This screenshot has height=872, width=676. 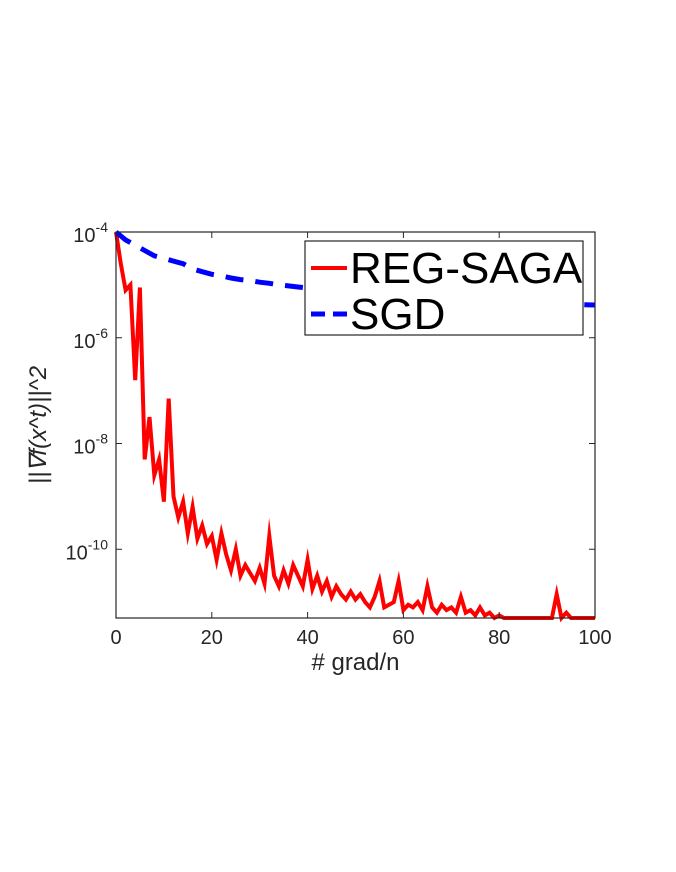 I want to click on legend-box, so click(x=444, y=288).